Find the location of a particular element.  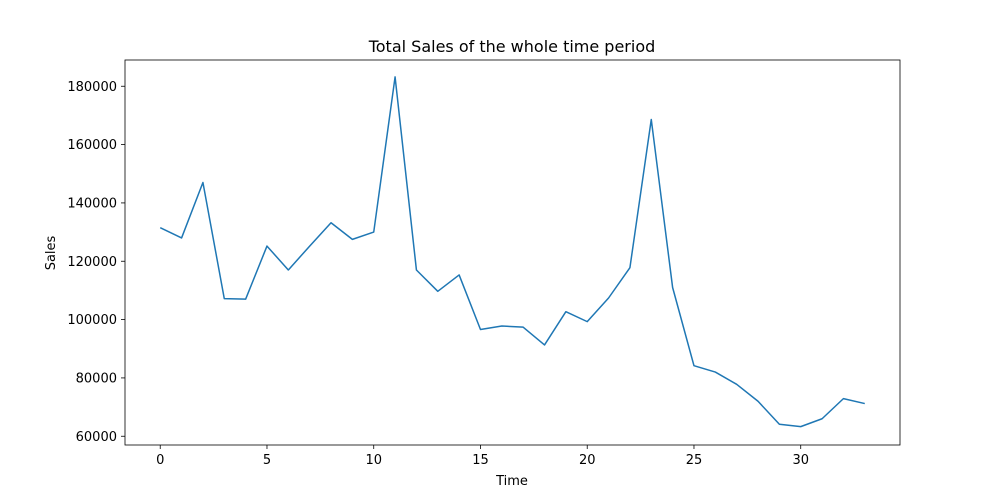

y-tick-label: 60000 is located at coordinates (96, 437).